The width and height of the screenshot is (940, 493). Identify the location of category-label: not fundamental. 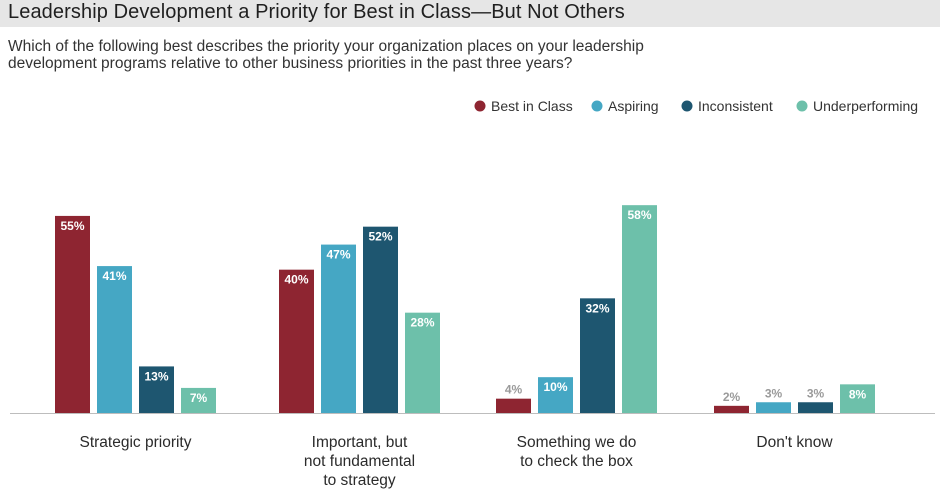
(359, 461).